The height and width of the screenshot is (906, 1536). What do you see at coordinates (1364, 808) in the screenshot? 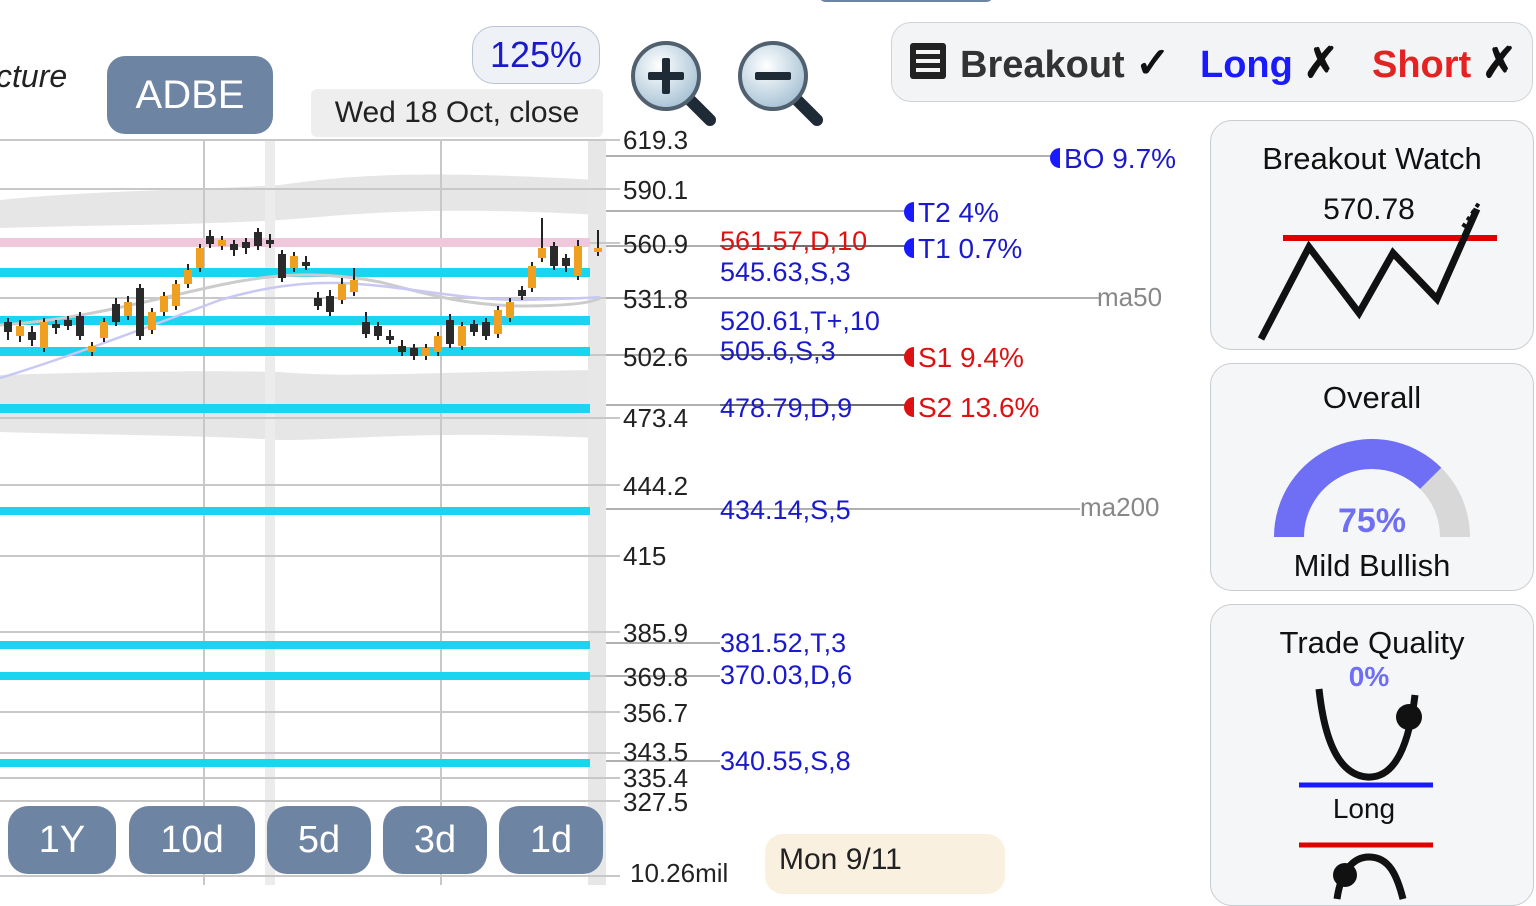
I see `trade-quality-label: Long` at bounding box center [1364, 808].